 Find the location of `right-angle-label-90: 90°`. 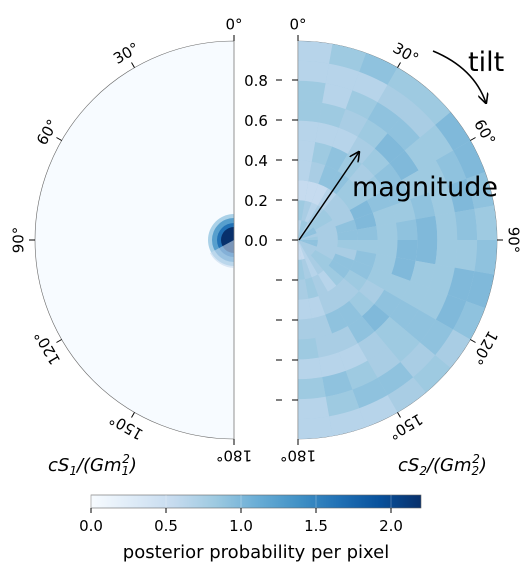

right-angle-label-90: 90° is located at coordinates (514, 240).